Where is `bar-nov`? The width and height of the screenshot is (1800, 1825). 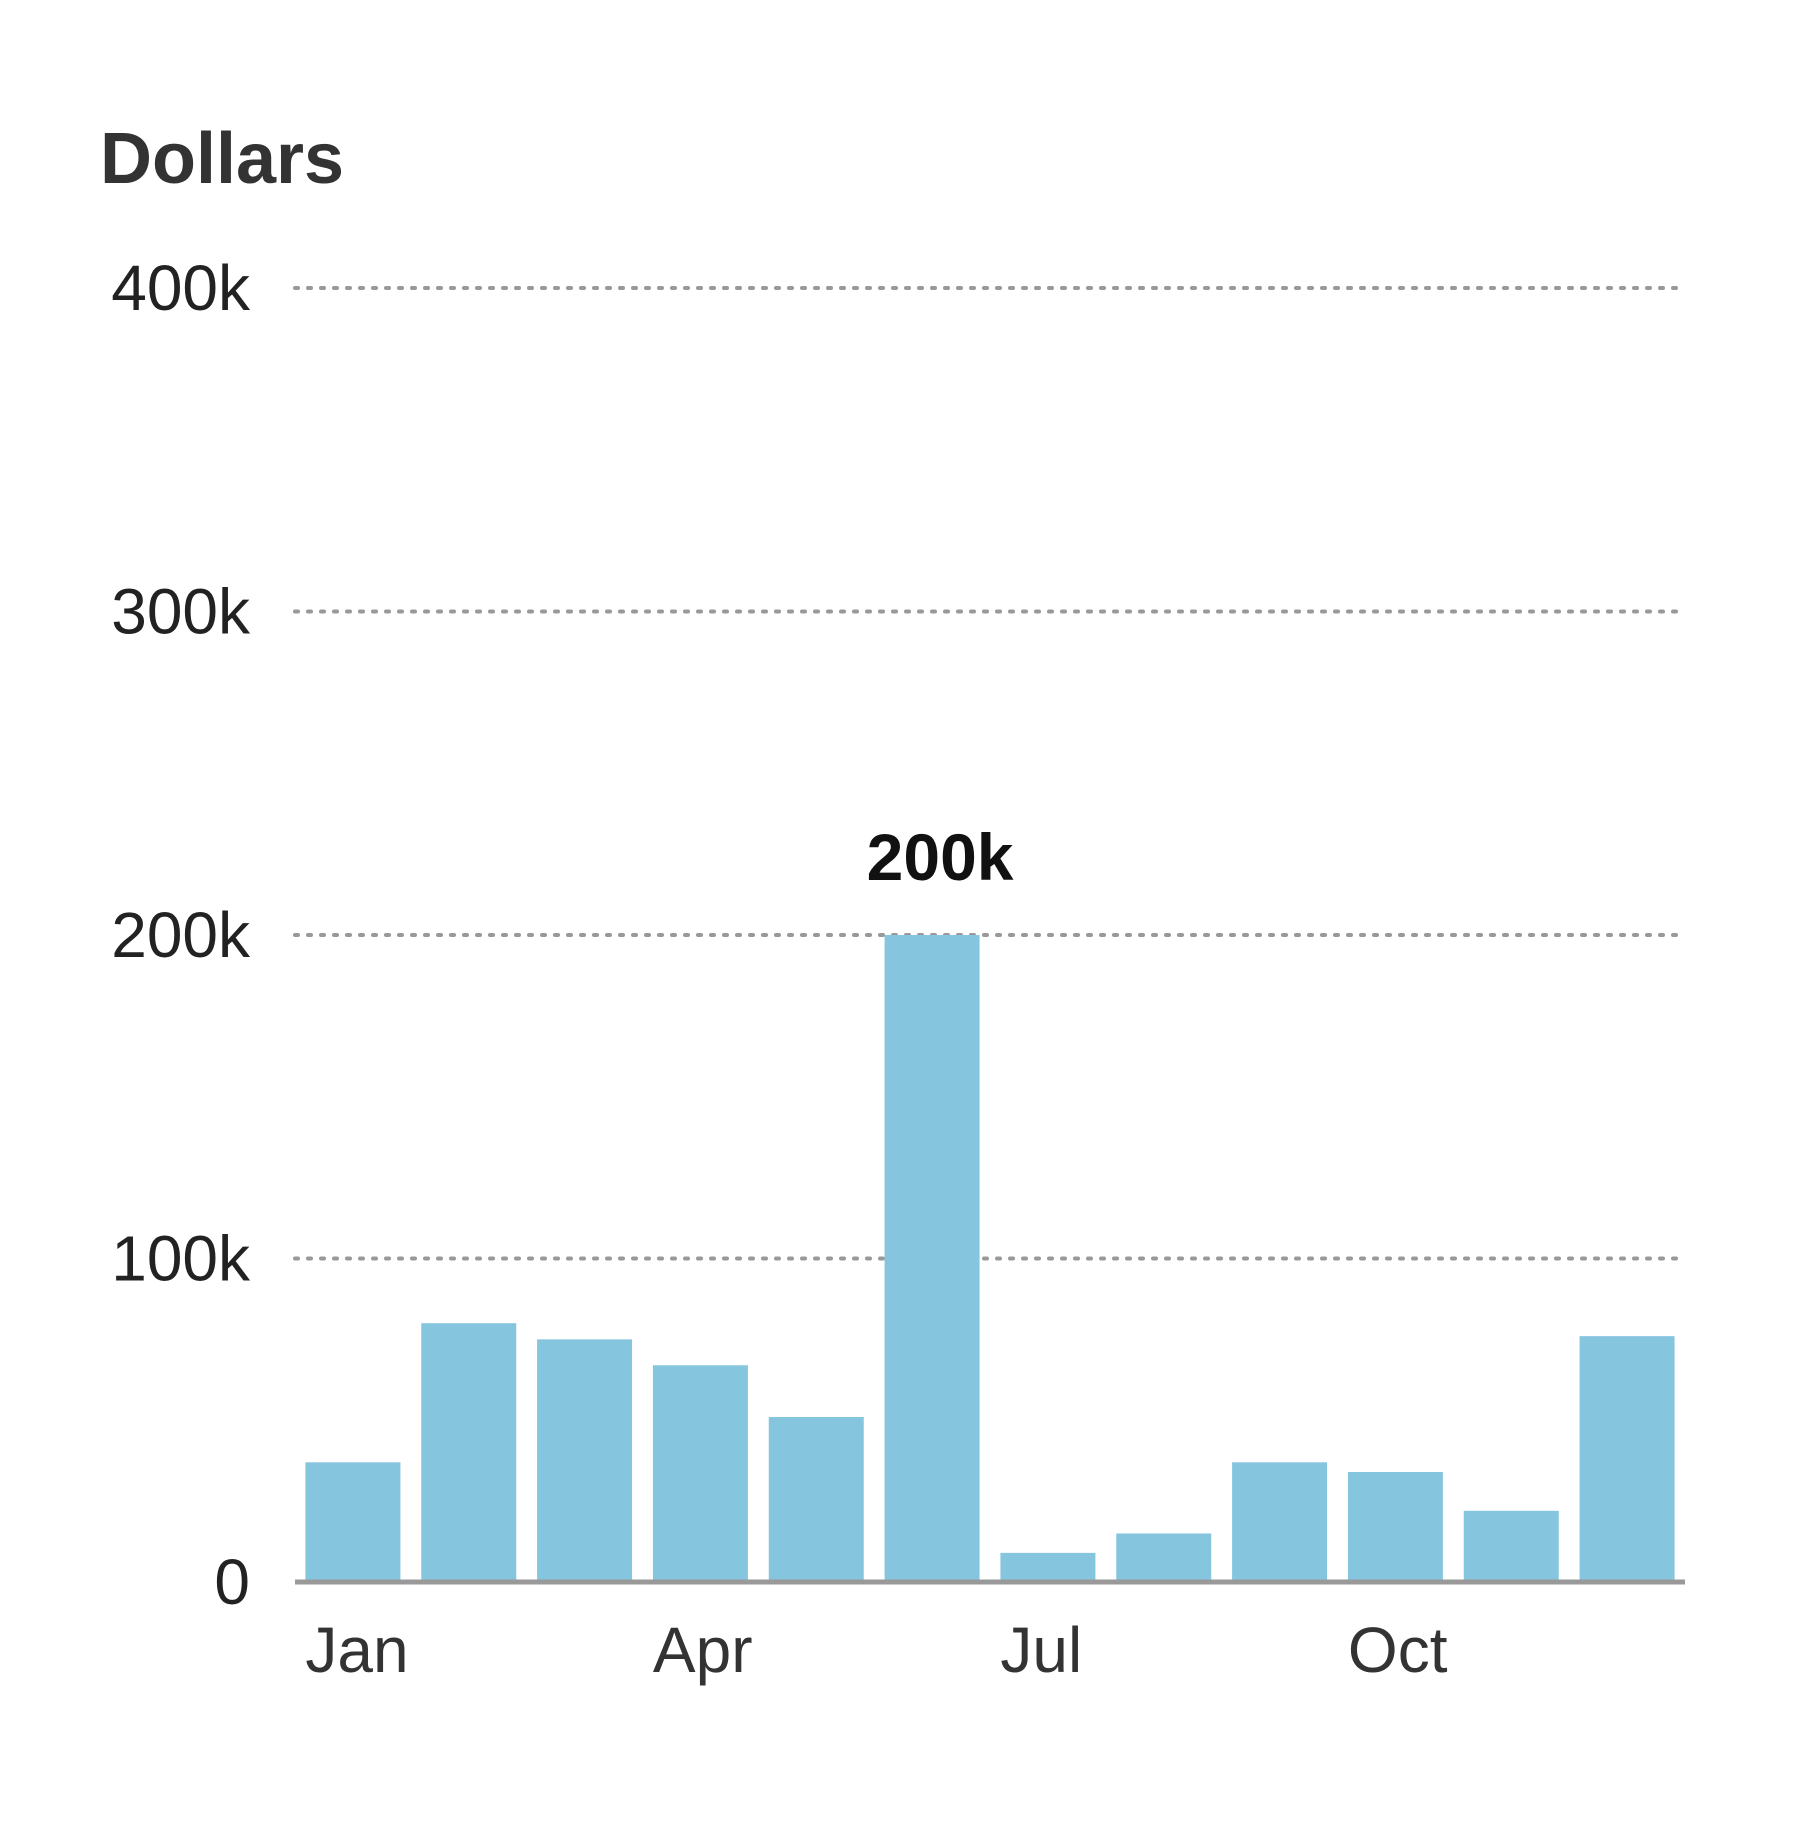 bar-nov is located at coordinates (1511, 1546).